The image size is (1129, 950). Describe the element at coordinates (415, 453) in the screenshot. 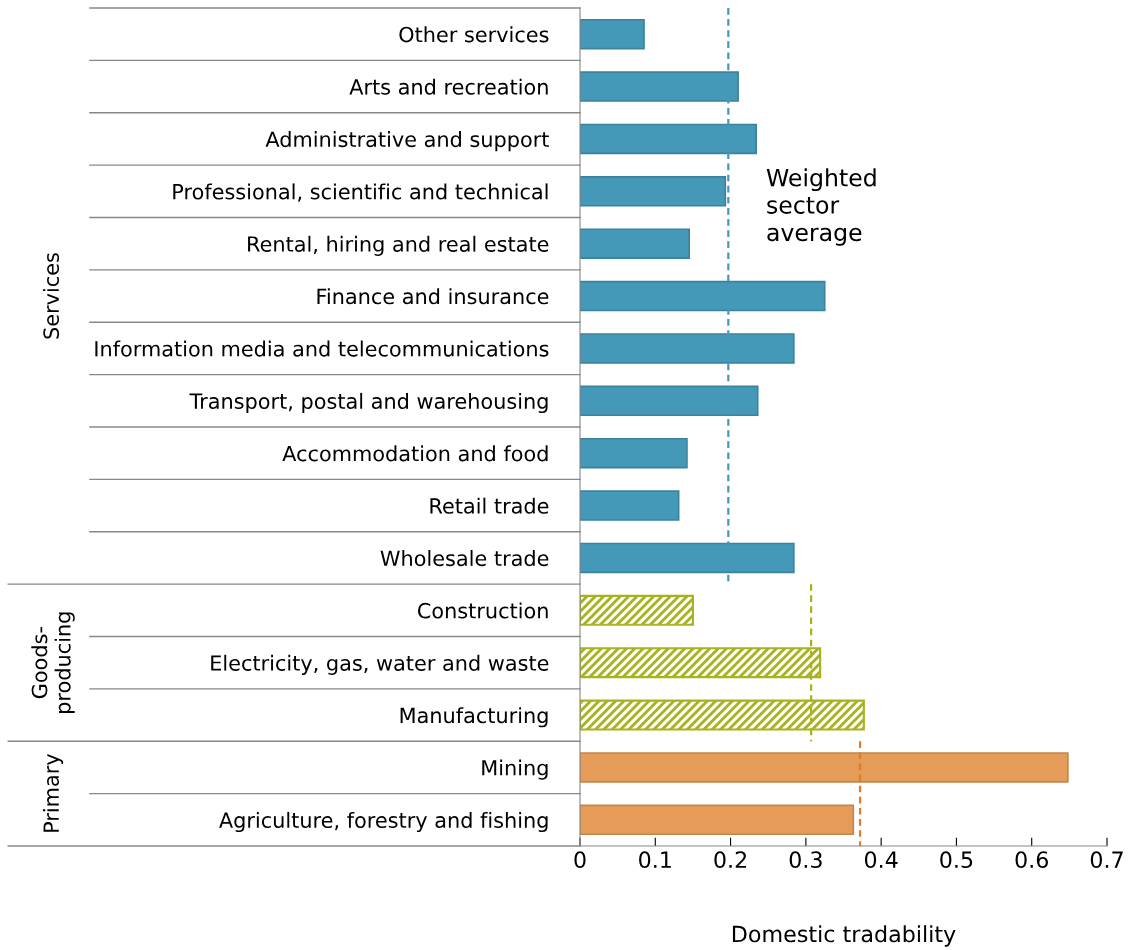

I see `y-tick-label: Accommodation and food` at that location.